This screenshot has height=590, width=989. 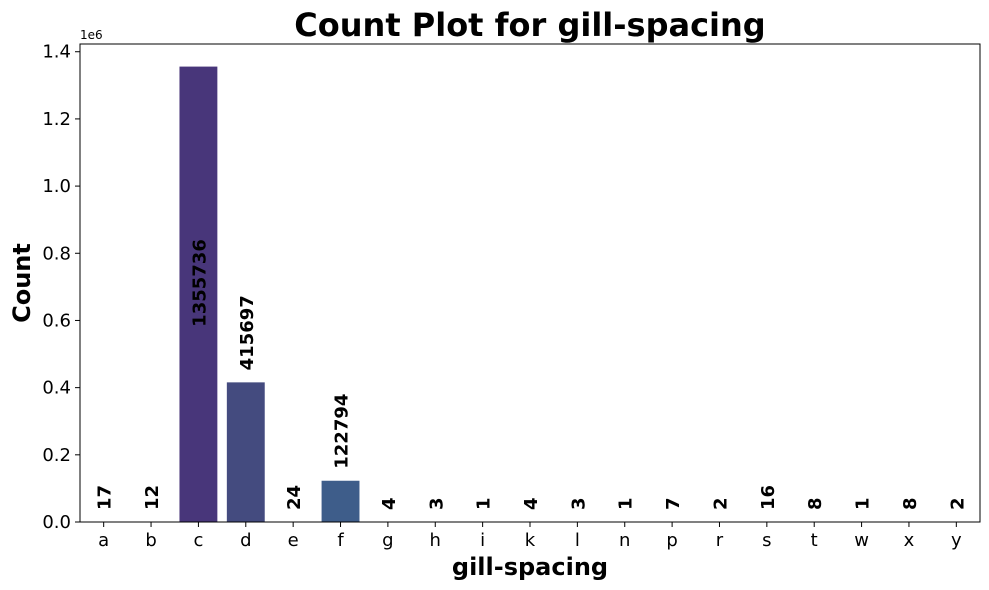 I want to click on data-label-l: 3, so click(x=578, y=503).